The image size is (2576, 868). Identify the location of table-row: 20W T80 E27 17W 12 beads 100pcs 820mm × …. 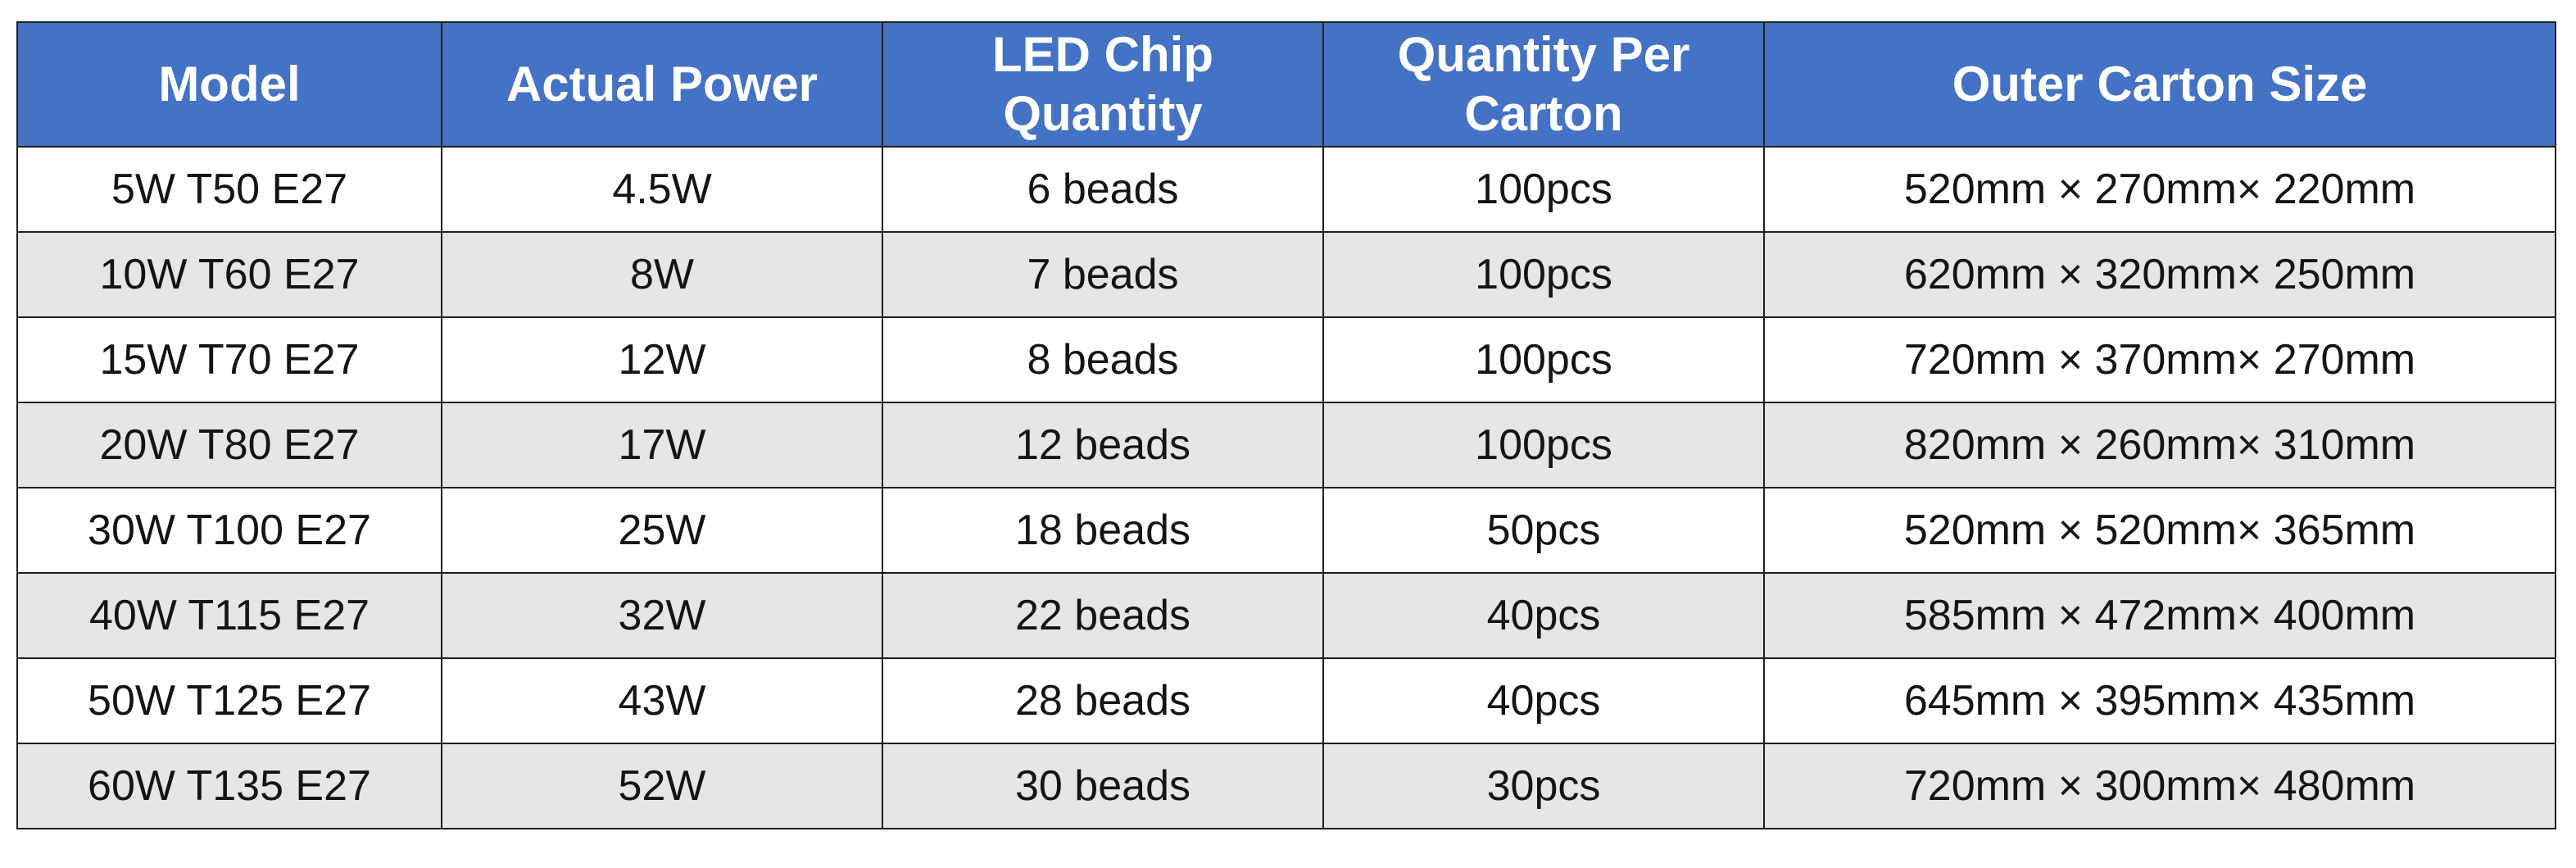
(1286, 445).